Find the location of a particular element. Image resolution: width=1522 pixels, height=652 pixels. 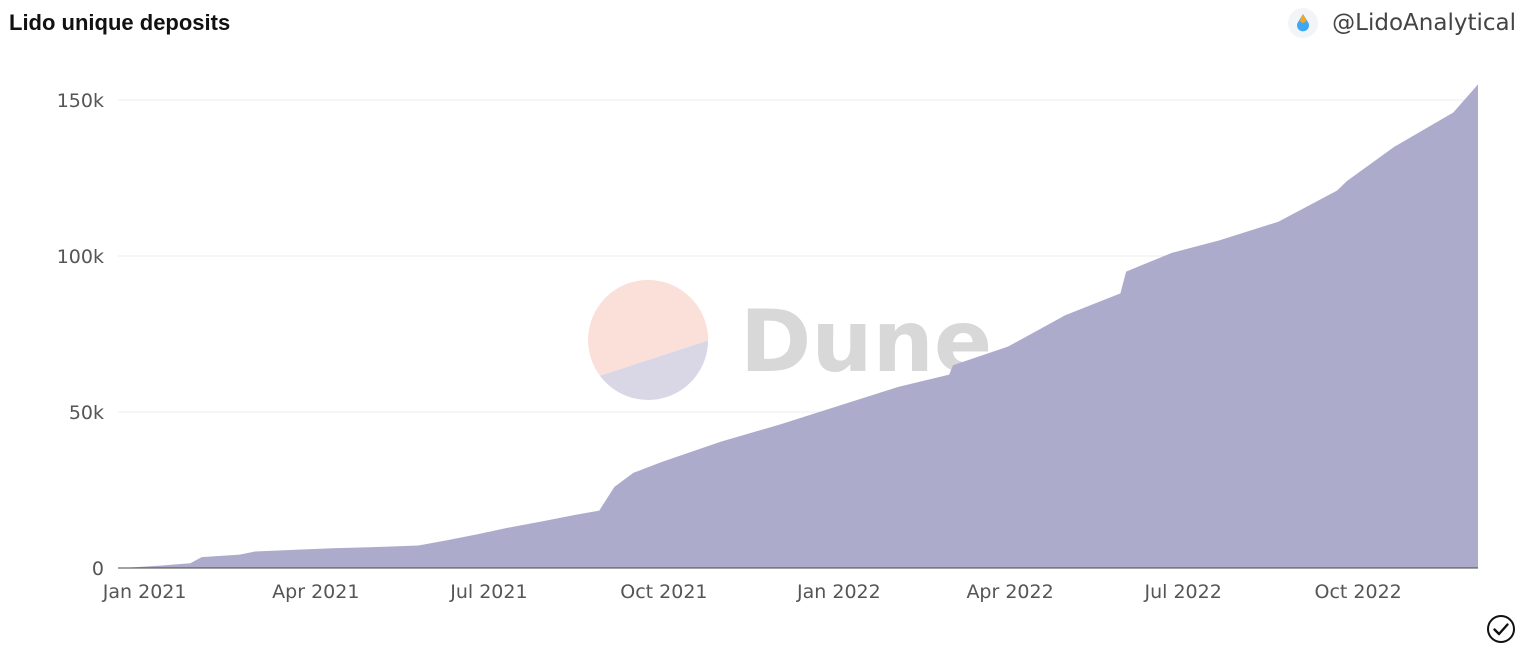

x-tick-label: Apr 2021 is located at coordinates (315, 592).